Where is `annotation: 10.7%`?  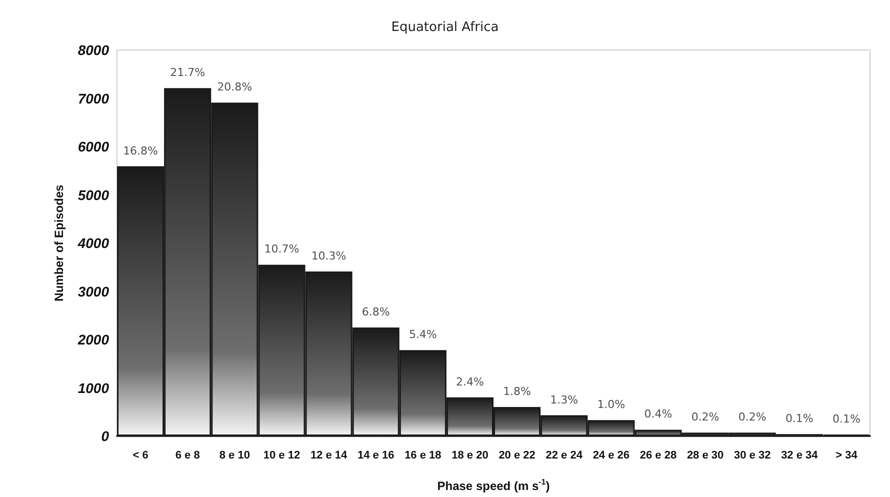 annotation: 10.7% is located at coordinates (282, 249).